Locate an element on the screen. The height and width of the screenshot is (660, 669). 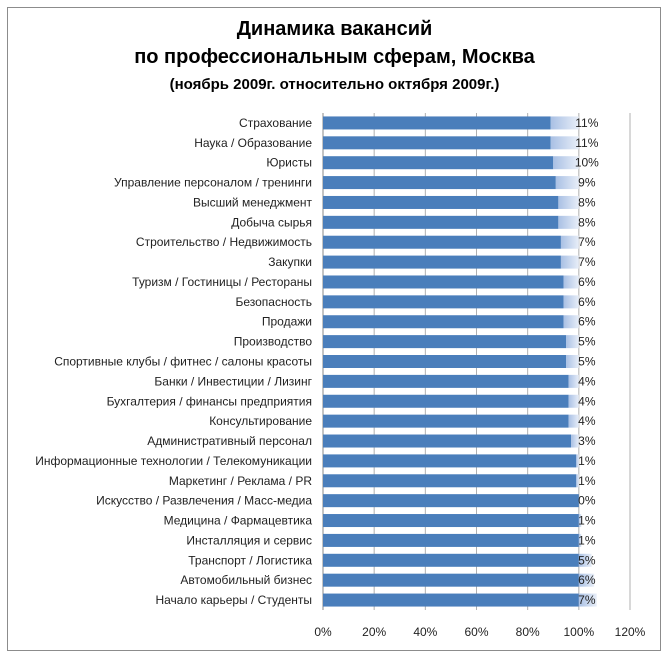
data-label: 10% is located at coordinates (587, 163).